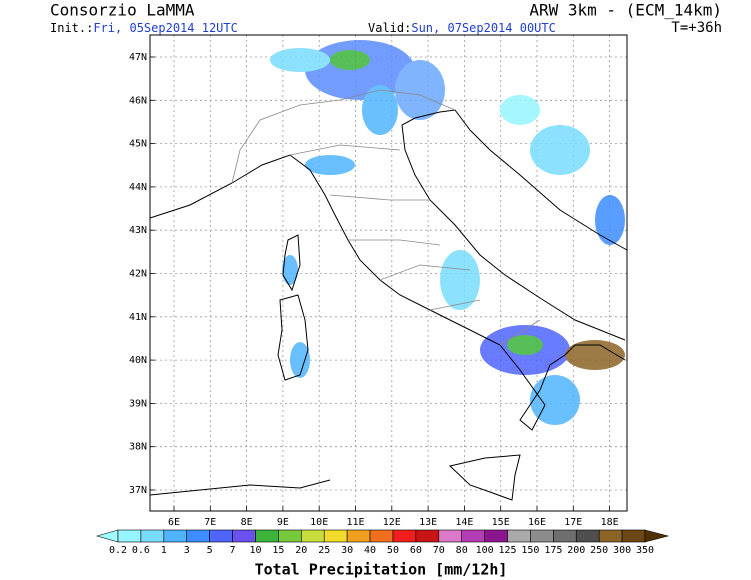 This screenshot has width=751, height=580. Describe the element at coordinates (381, 570) in the screenshot. I see `colorbar-title: Total Precipitation [mm/12h]` at that location.